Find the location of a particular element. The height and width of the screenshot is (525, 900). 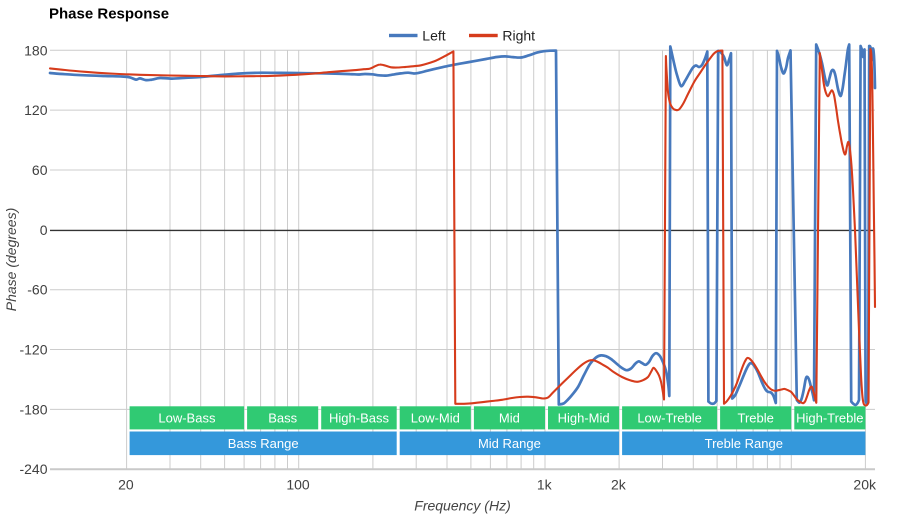

svg-text: Phase Response is located at coordinates (109, 14).